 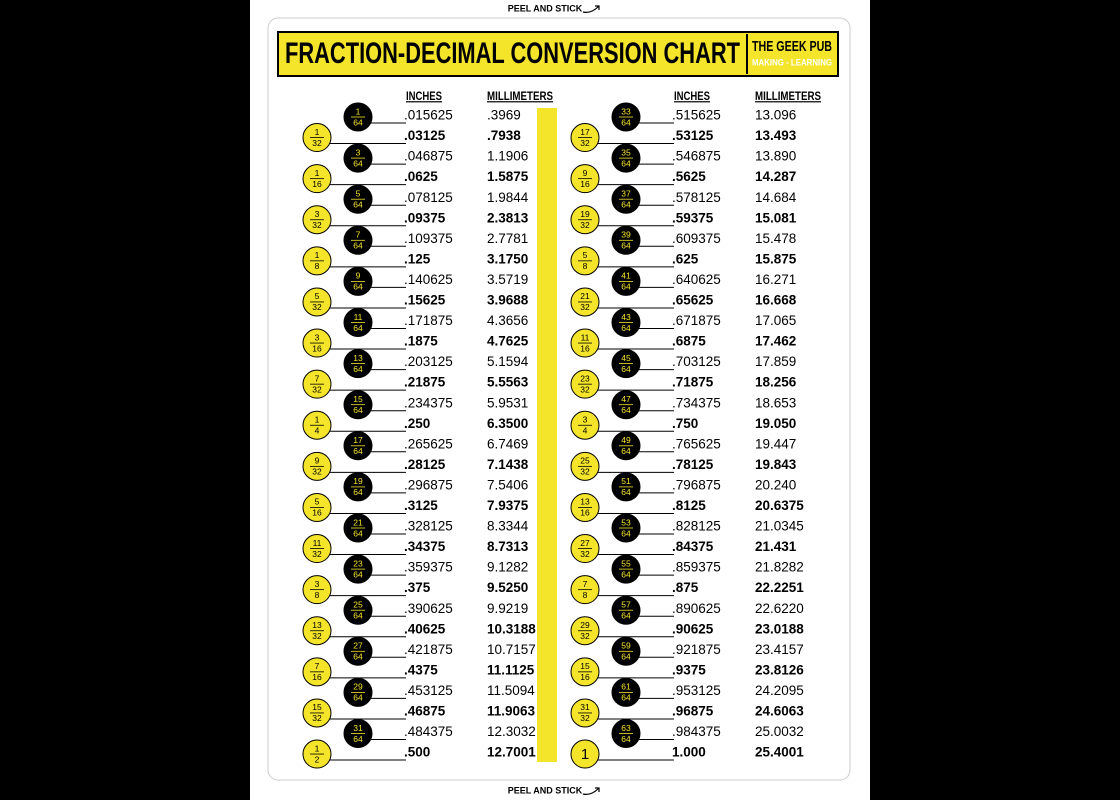 I want to click on mm-value: 23.0188, so click(x=779, y=628).